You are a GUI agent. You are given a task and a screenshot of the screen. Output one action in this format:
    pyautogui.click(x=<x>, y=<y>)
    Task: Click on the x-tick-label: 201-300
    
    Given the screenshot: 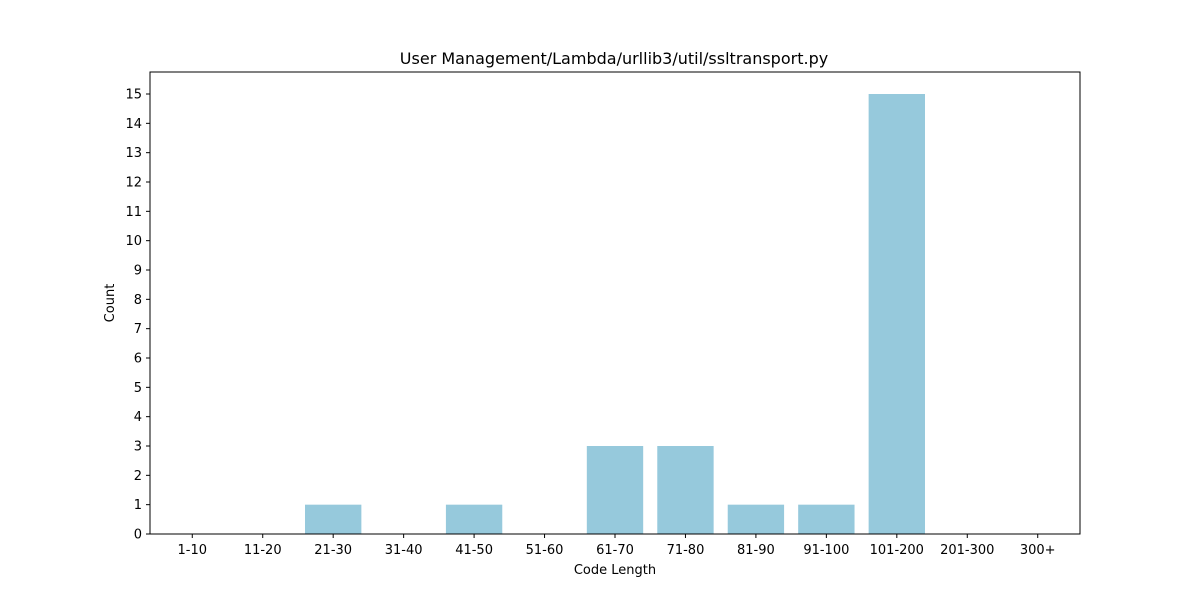 What is the action you would take?
    pyautogui.click(x=967, y=550)
    